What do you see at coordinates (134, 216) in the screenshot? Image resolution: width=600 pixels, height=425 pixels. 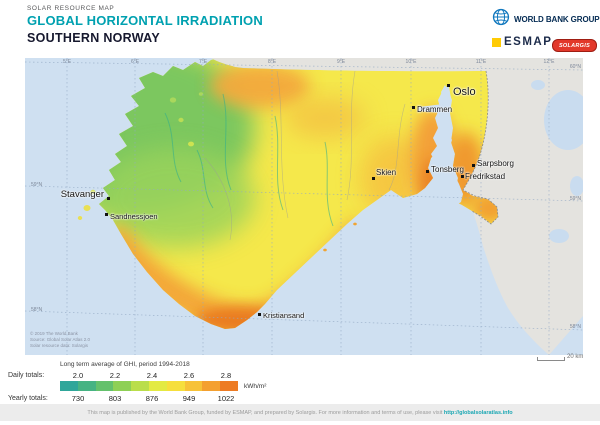 I see `city-label-sandnessjoen: Sandnessjoen` at bounding box center [134, 216].